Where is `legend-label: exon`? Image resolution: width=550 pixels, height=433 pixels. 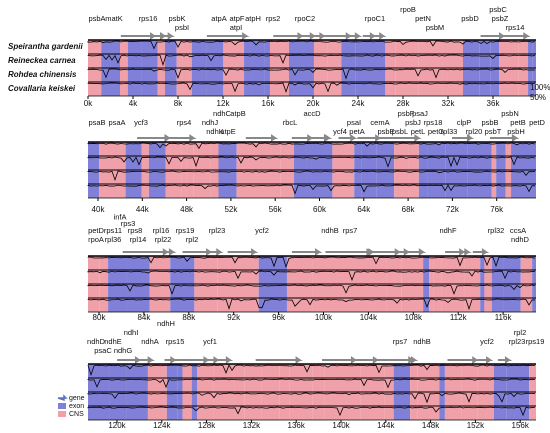
legend-label: exon is located at coordinates (76, 406).